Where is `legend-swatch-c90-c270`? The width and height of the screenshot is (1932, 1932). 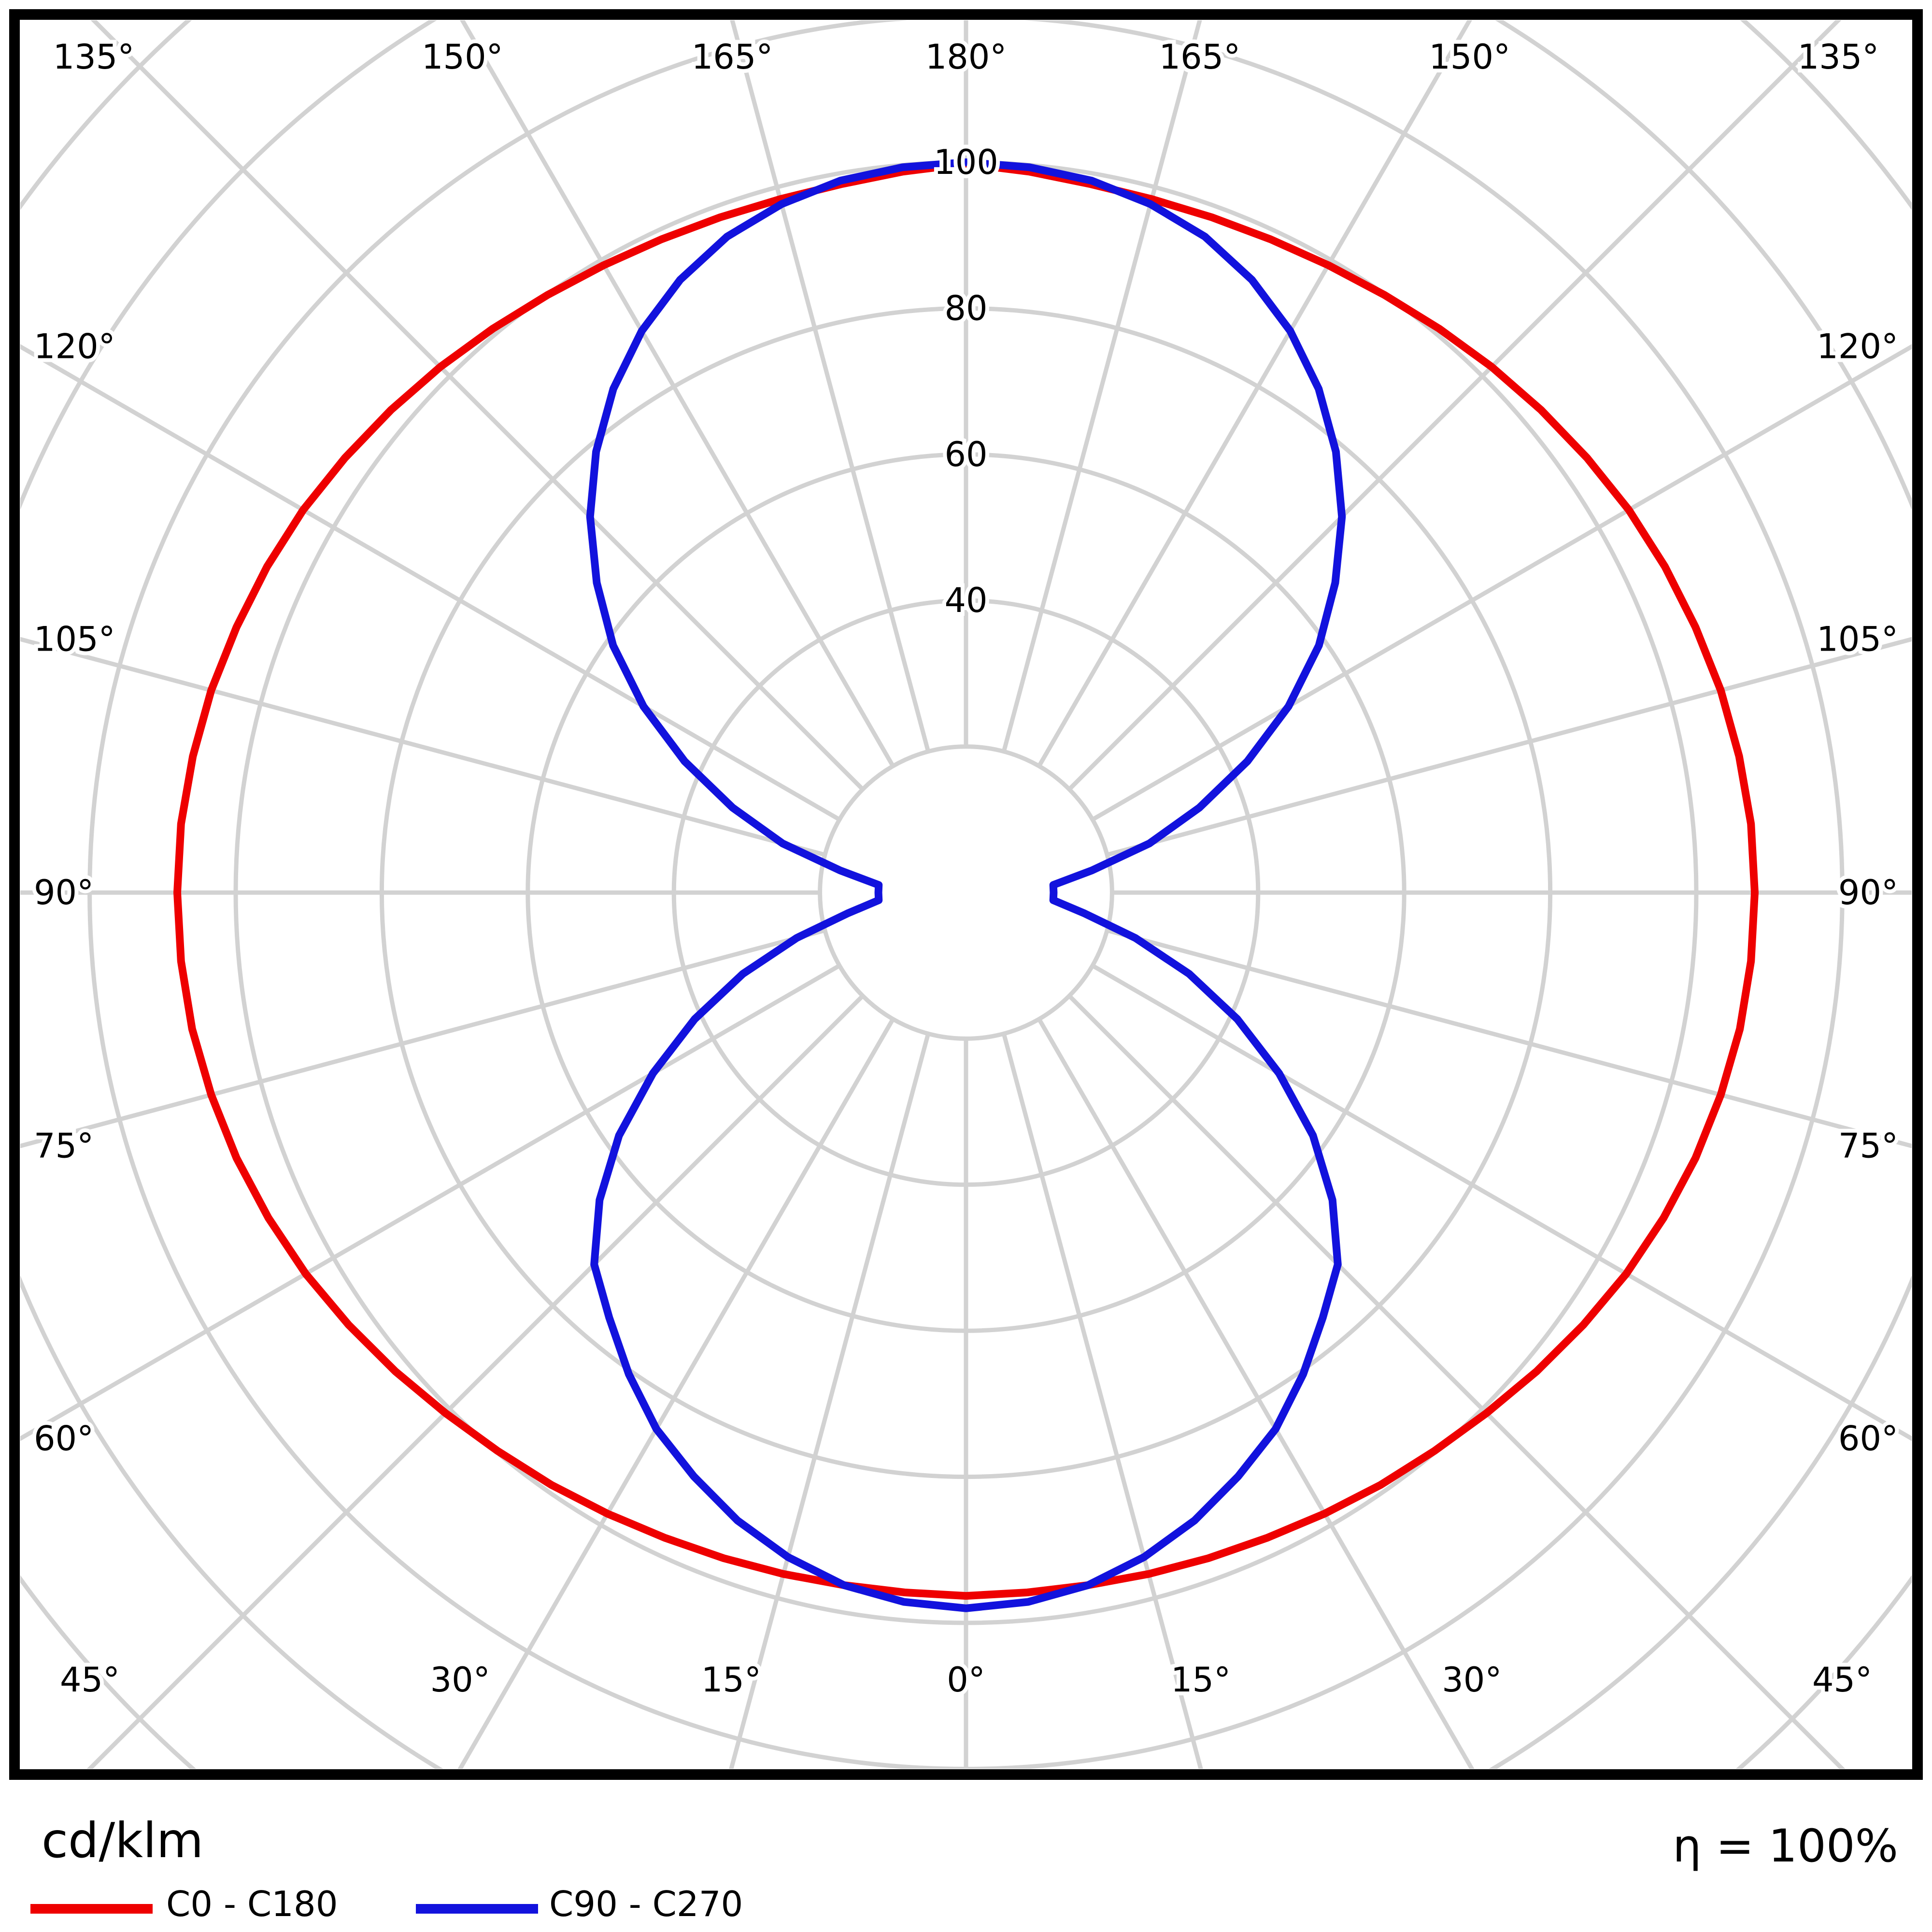 legend-swatch-c90-c270 is located at coordinates (477, 1909).